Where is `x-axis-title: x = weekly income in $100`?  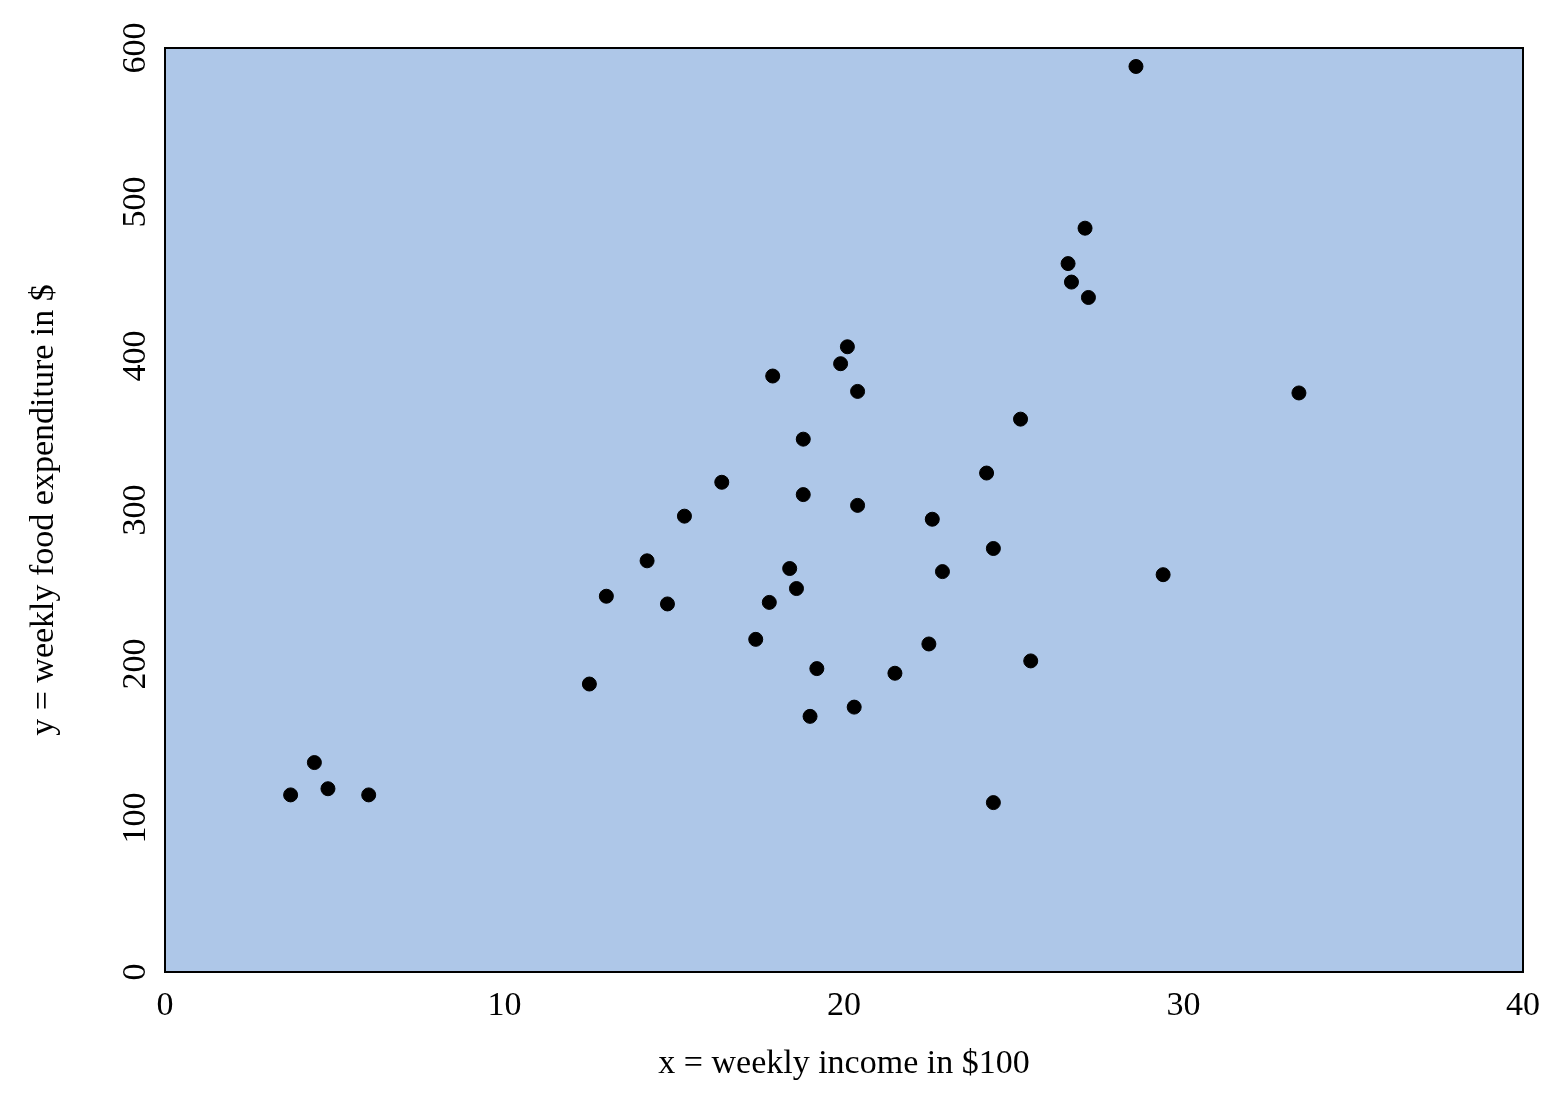 x-axis-title: x = weekly income in $100 is located at coordinates (844, 1061).